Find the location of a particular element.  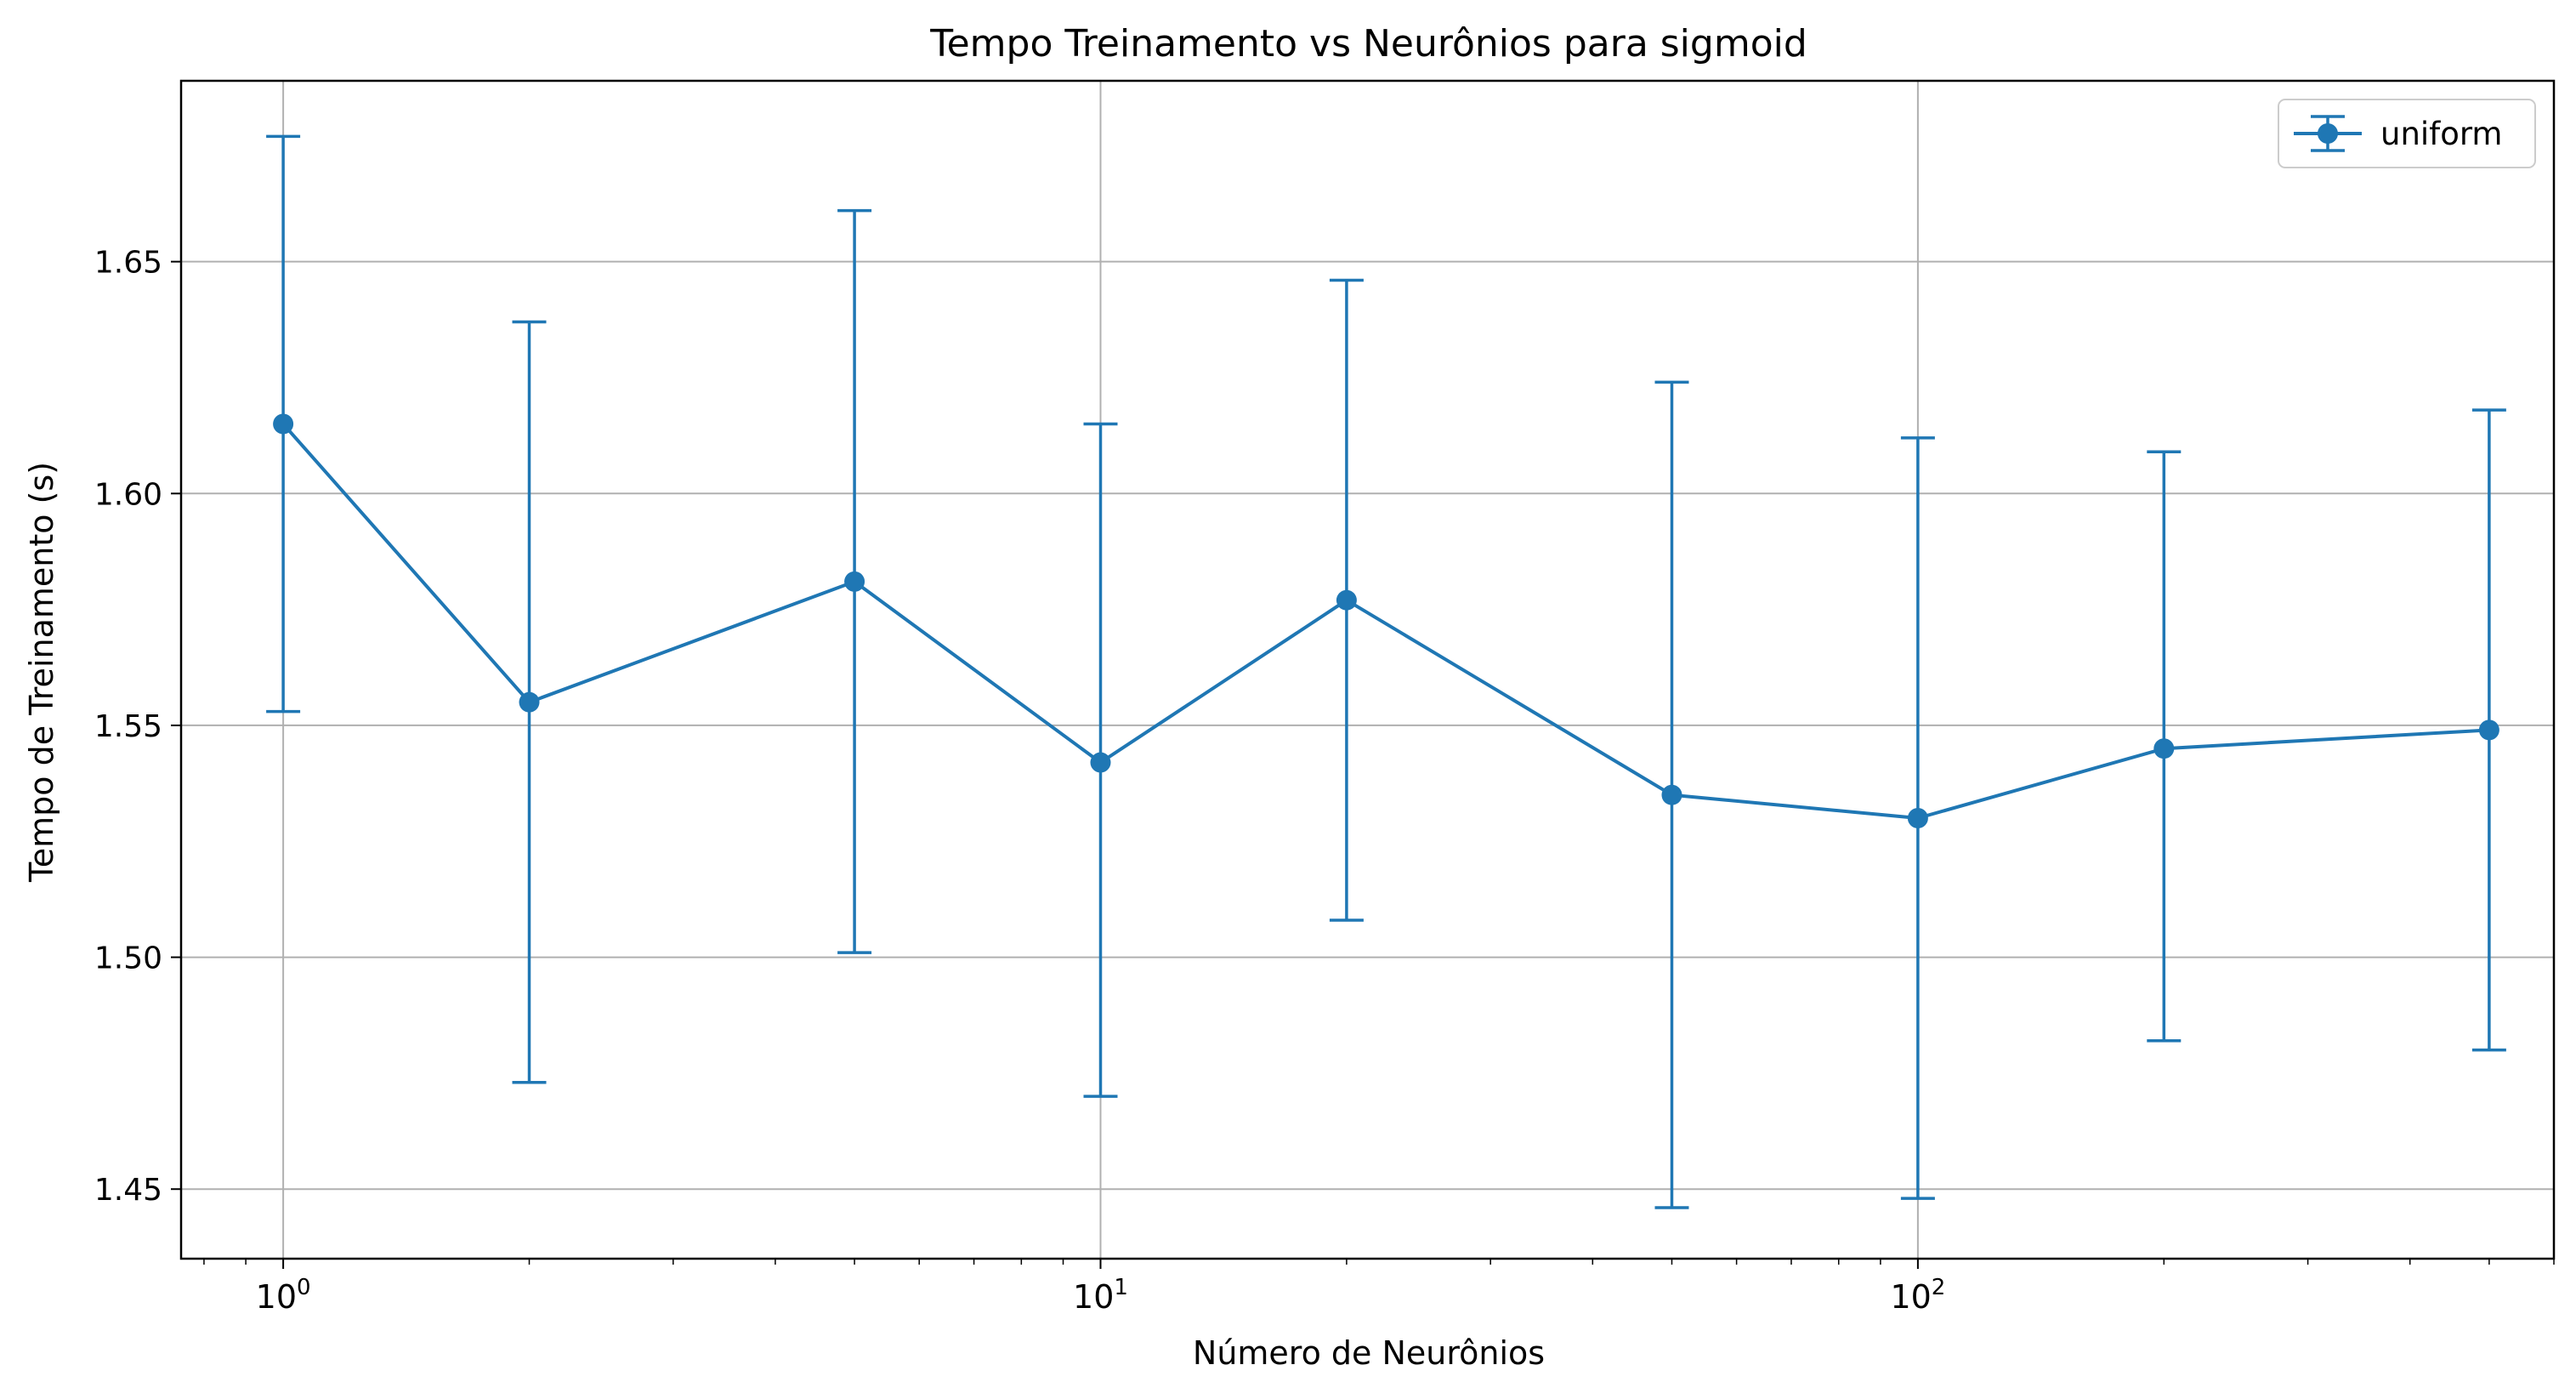

x-axis-label: Número de Neurônios is located at coordinates (1369, 1353).